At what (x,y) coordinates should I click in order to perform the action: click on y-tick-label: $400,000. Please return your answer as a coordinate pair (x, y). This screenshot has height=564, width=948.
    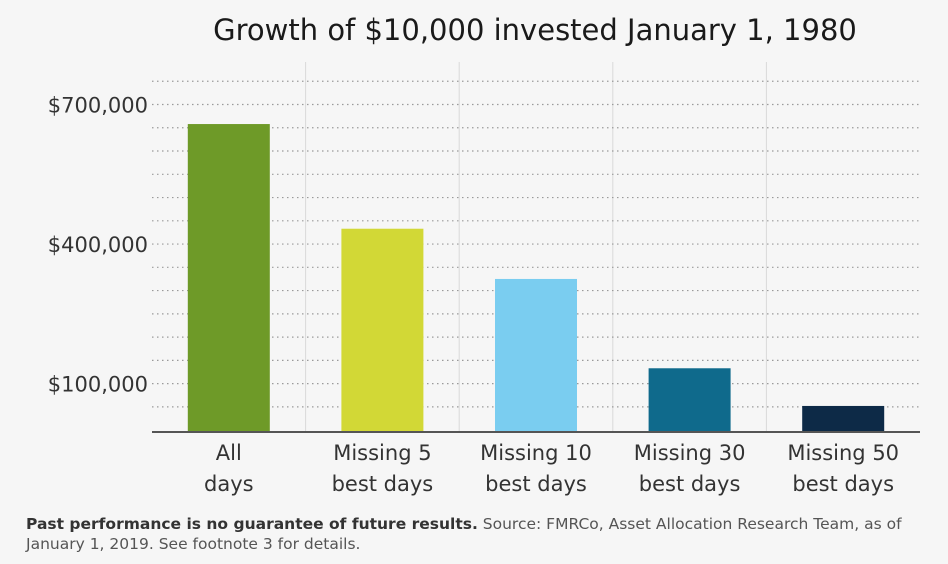
    Looking at the image, I should click on (98, 245).